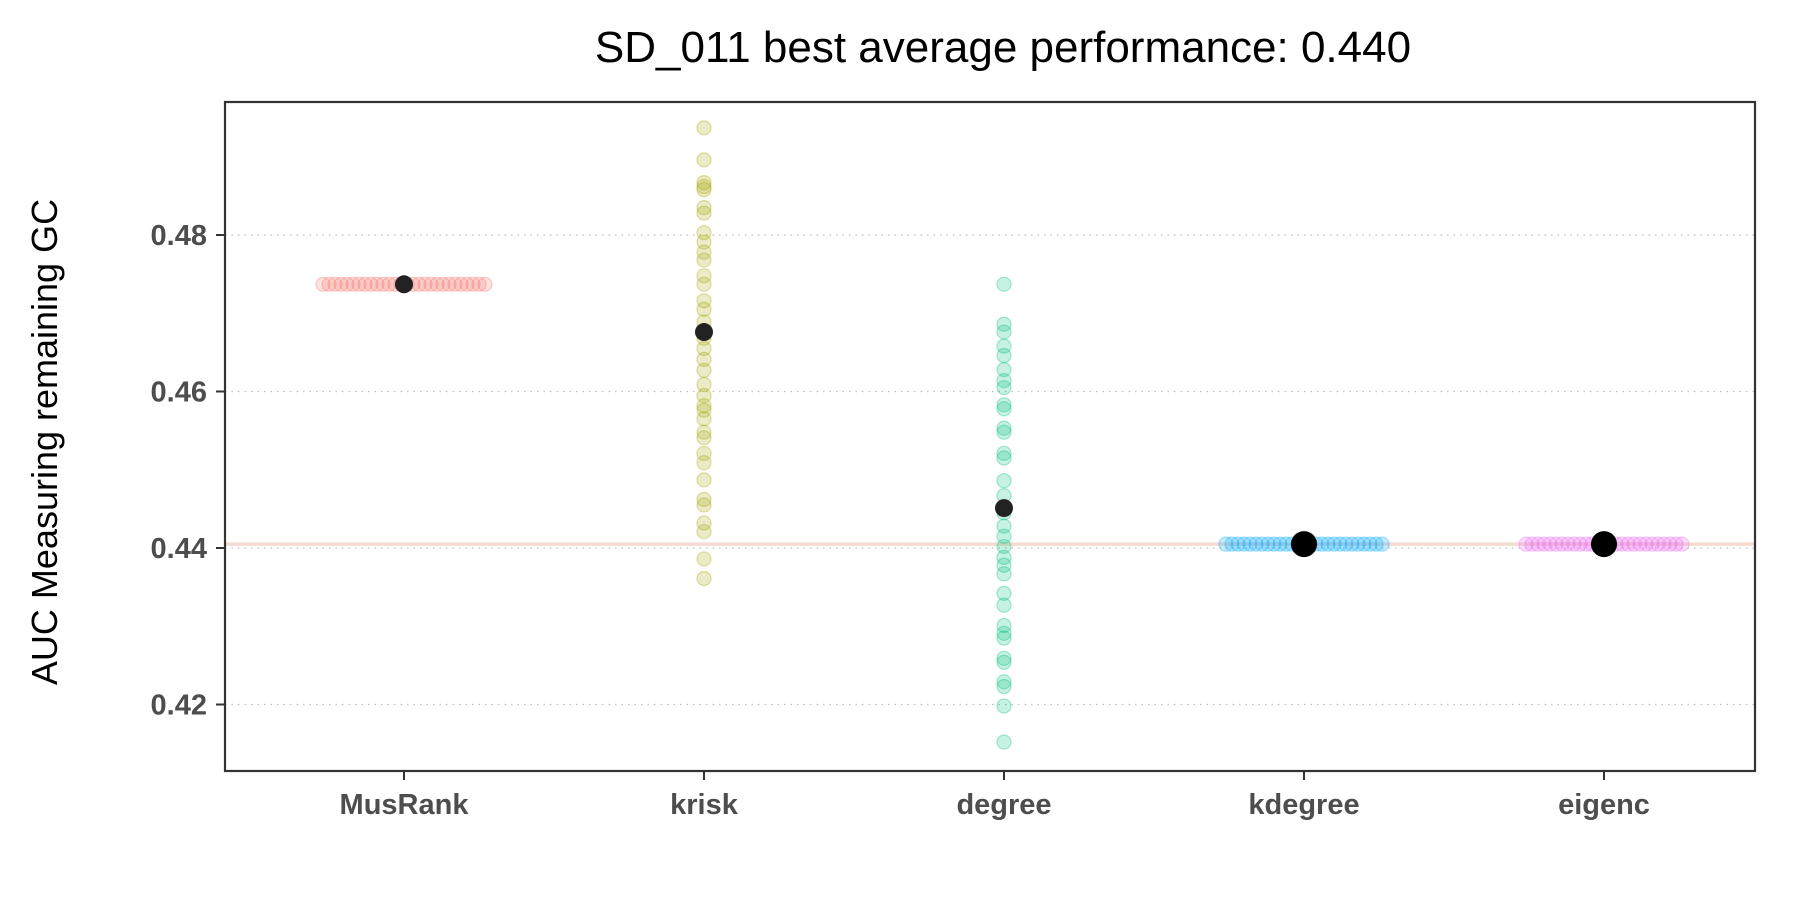  What do you see at coordinates (179, 705) in the screenshot?
I see `y-tick-label: 0.42` at bounding box center [179, 705].